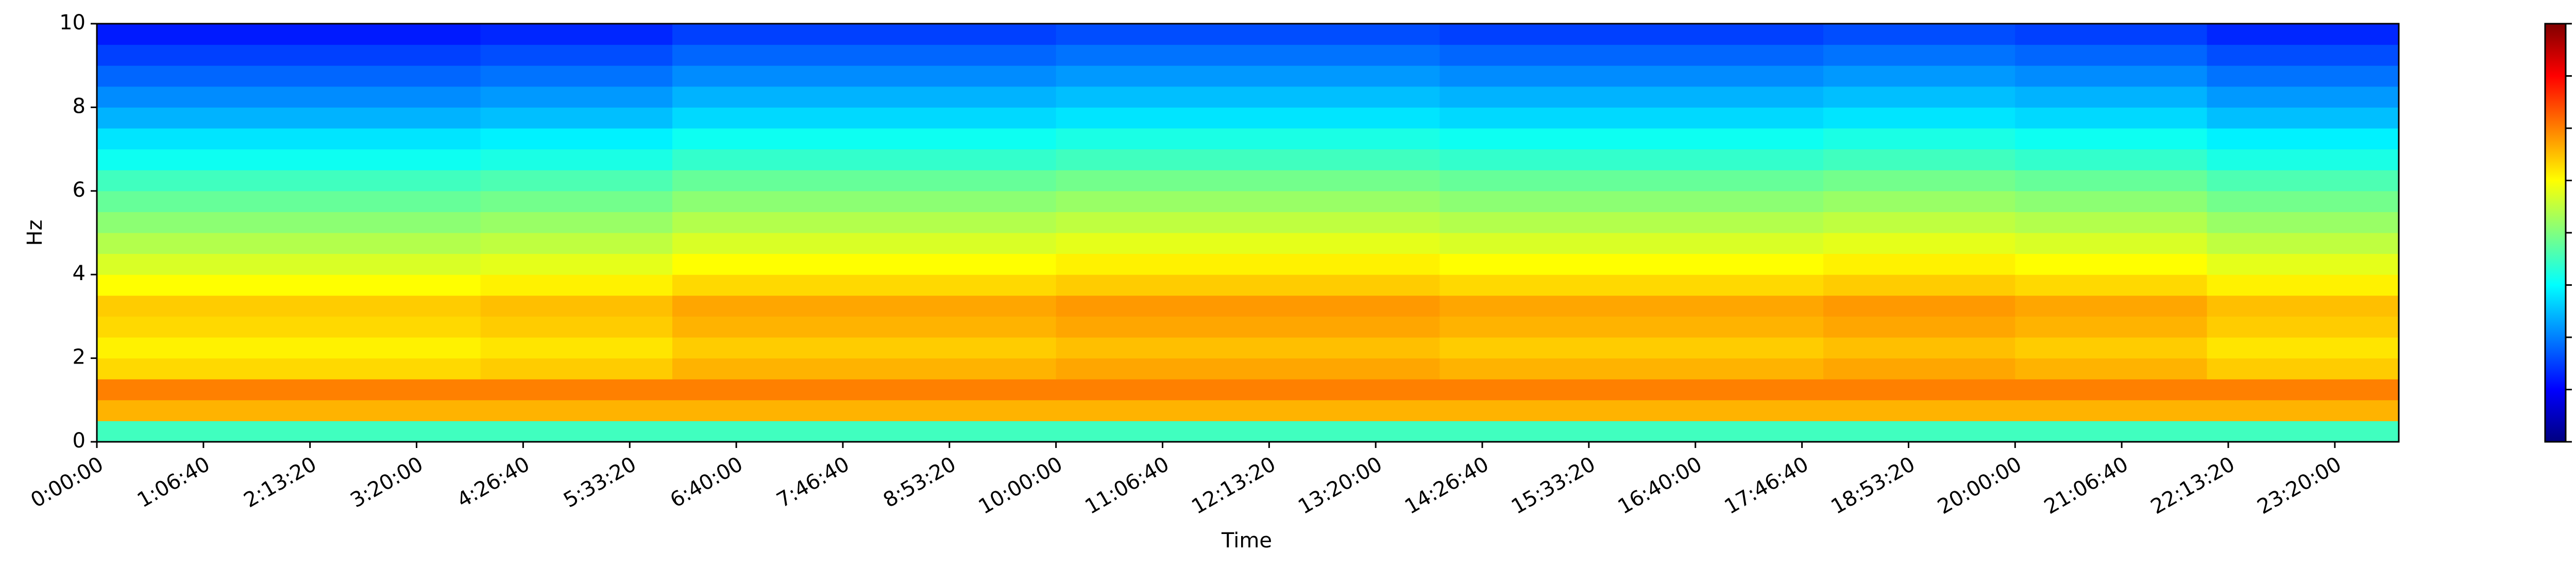 This screenshot has height=569, width=2576. What do you see at coordinates (1980, 485) in the screenshot?
I see `x-tick-label: 20:00:00` at bounding box center [1980, 485].